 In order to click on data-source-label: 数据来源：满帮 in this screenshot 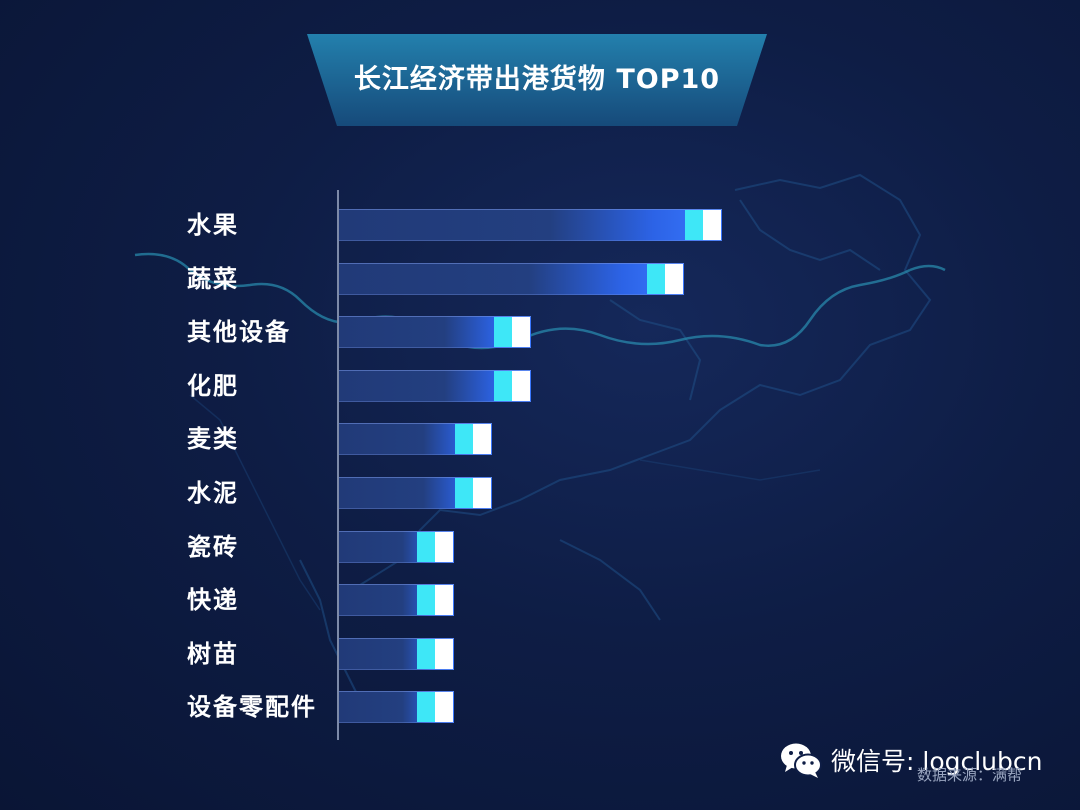, I will do `click(970, 775)`.